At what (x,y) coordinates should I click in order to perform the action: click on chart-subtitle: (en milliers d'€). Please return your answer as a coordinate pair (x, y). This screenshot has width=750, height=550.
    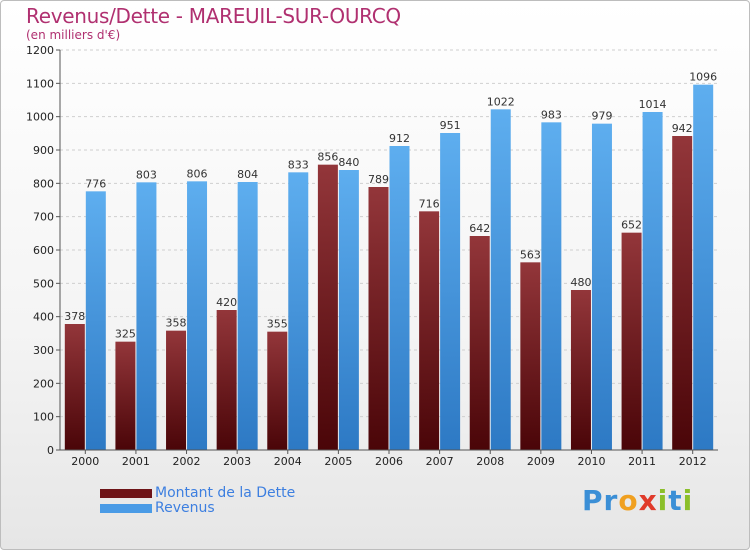
    Looking at the image, I should click on (73, 35).